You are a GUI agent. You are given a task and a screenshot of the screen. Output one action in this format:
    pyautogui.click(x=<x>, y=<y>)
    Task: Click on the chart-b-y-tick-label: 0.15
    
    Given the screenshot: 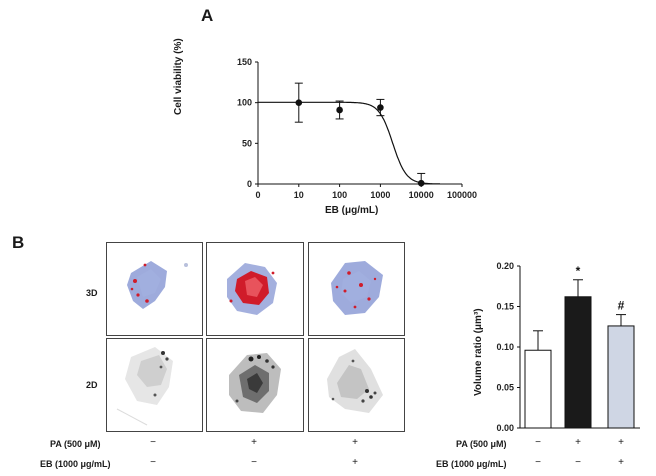 What is the action you would take?
    pyautogui.click(x=505, y=307)
    